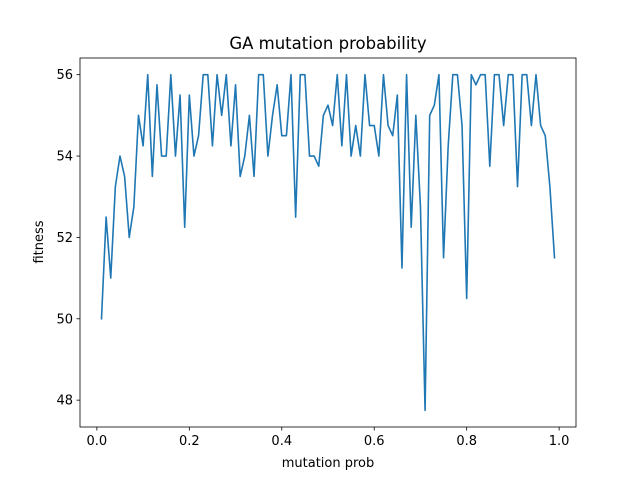  Describe the element at coordinates (328, 438) in the screenshot. I see `x-axis-ticks: 0.0 0.2 0.4 0.6 0.8 1.0` at that location.